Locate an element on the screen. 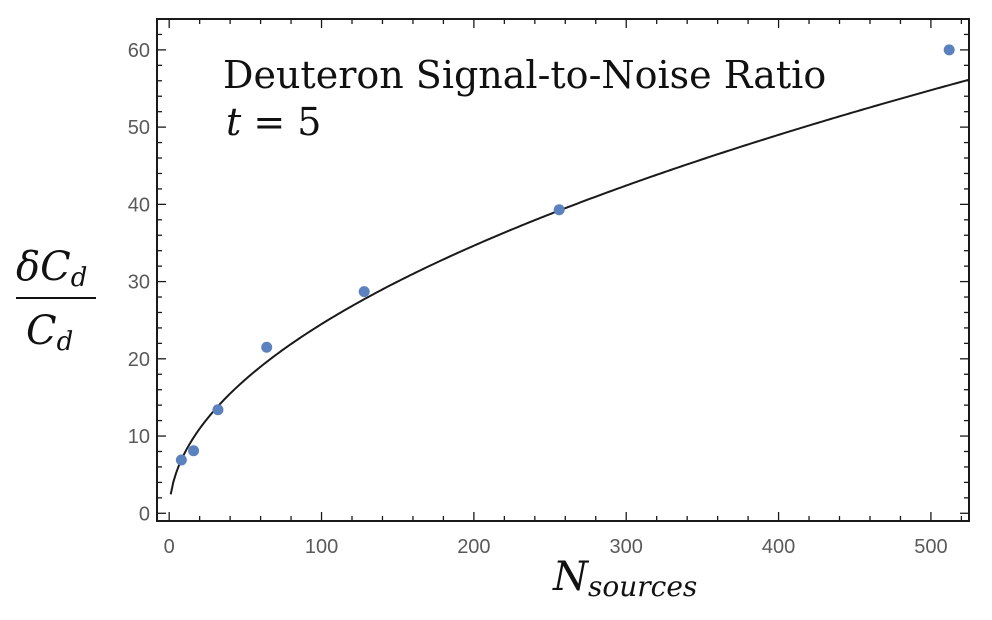 The image size is (992, 620). y-axis-label-numerator: δCd is located at coordinates (51, 268).